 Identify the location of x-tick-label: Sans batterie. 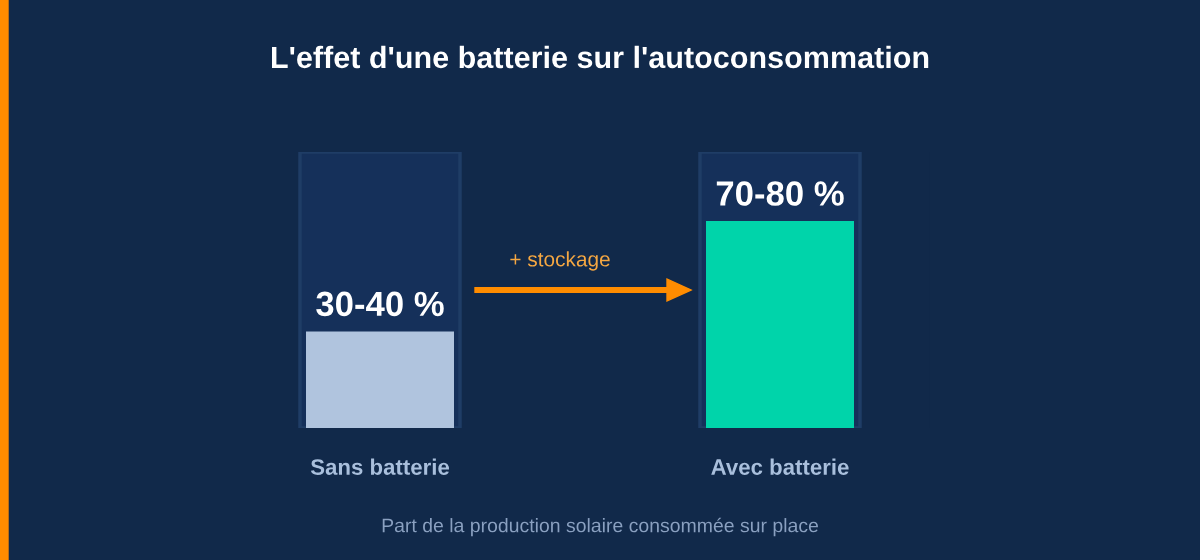
(380, 466).